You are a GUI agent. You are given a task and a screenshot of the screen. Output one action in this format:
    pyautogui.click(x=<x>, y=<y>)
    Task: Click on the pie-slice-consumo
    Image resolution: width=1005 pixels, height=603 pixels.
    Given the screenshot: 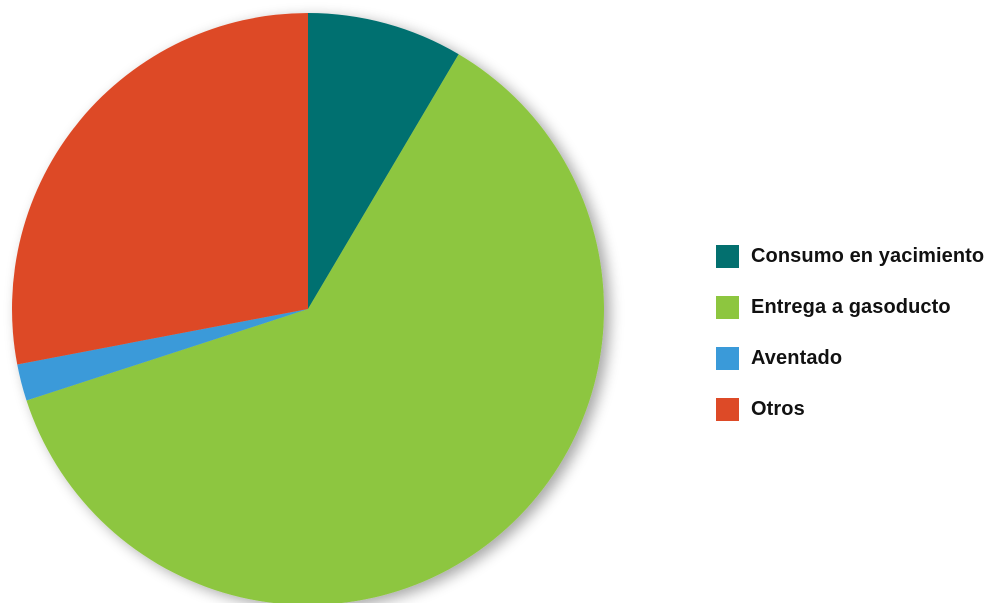 What is the action you would take?
    pyautogui.click(x=383, y=161)
    